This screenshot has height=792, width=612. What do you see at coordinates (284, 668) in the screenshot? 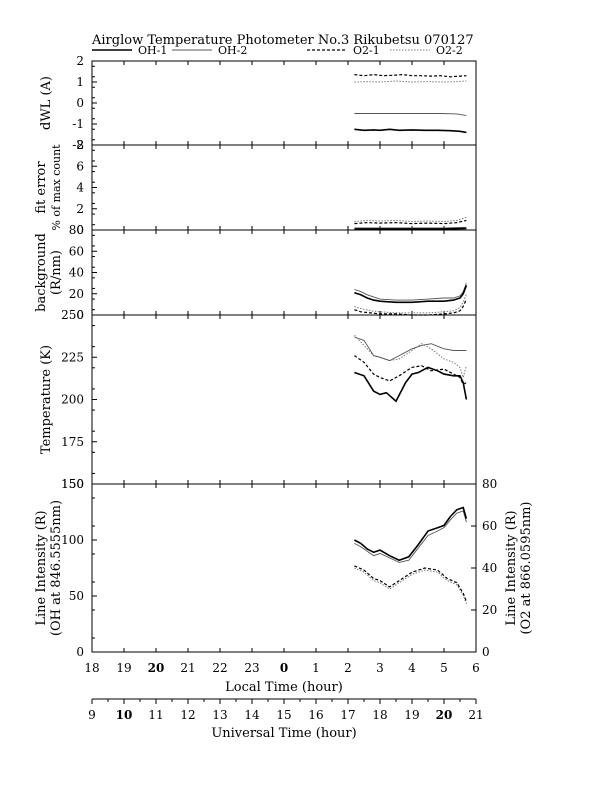
I see `xtick-local-label-6: 0` at bounding box center [284, 668].